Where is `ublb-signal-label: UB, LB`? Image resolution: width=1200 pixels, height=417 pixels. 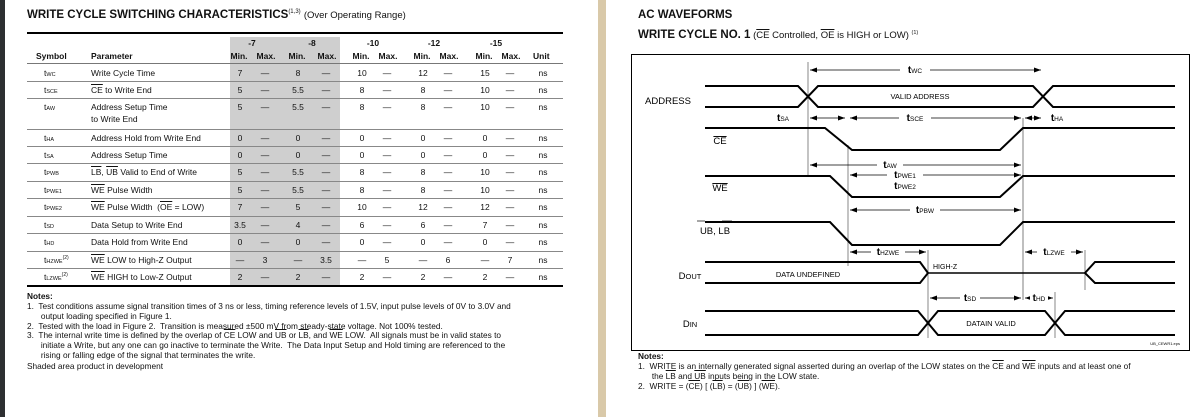
ublb-signal-label: UB, LB is located at coordinates (715, 231).